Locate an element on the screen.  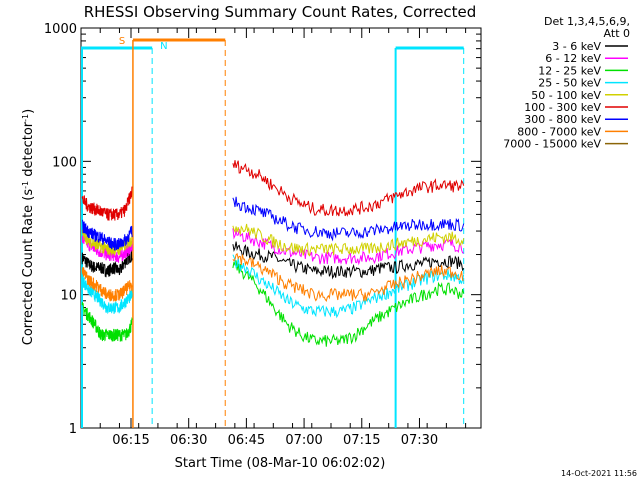
series-line-0-post is located at coordinates (348, 260).